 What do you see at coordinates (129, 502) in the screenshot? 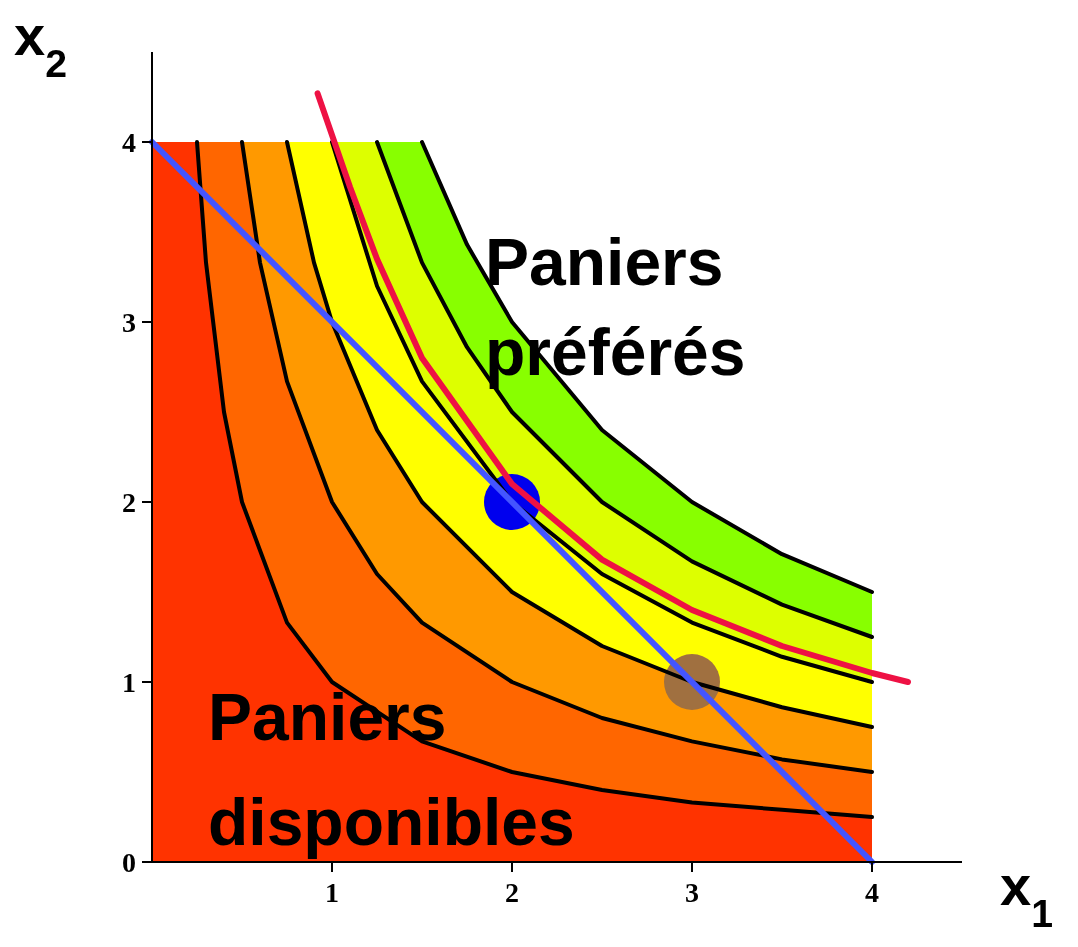
I see `y-tick-label: 2` at bounding box center [129, 502].